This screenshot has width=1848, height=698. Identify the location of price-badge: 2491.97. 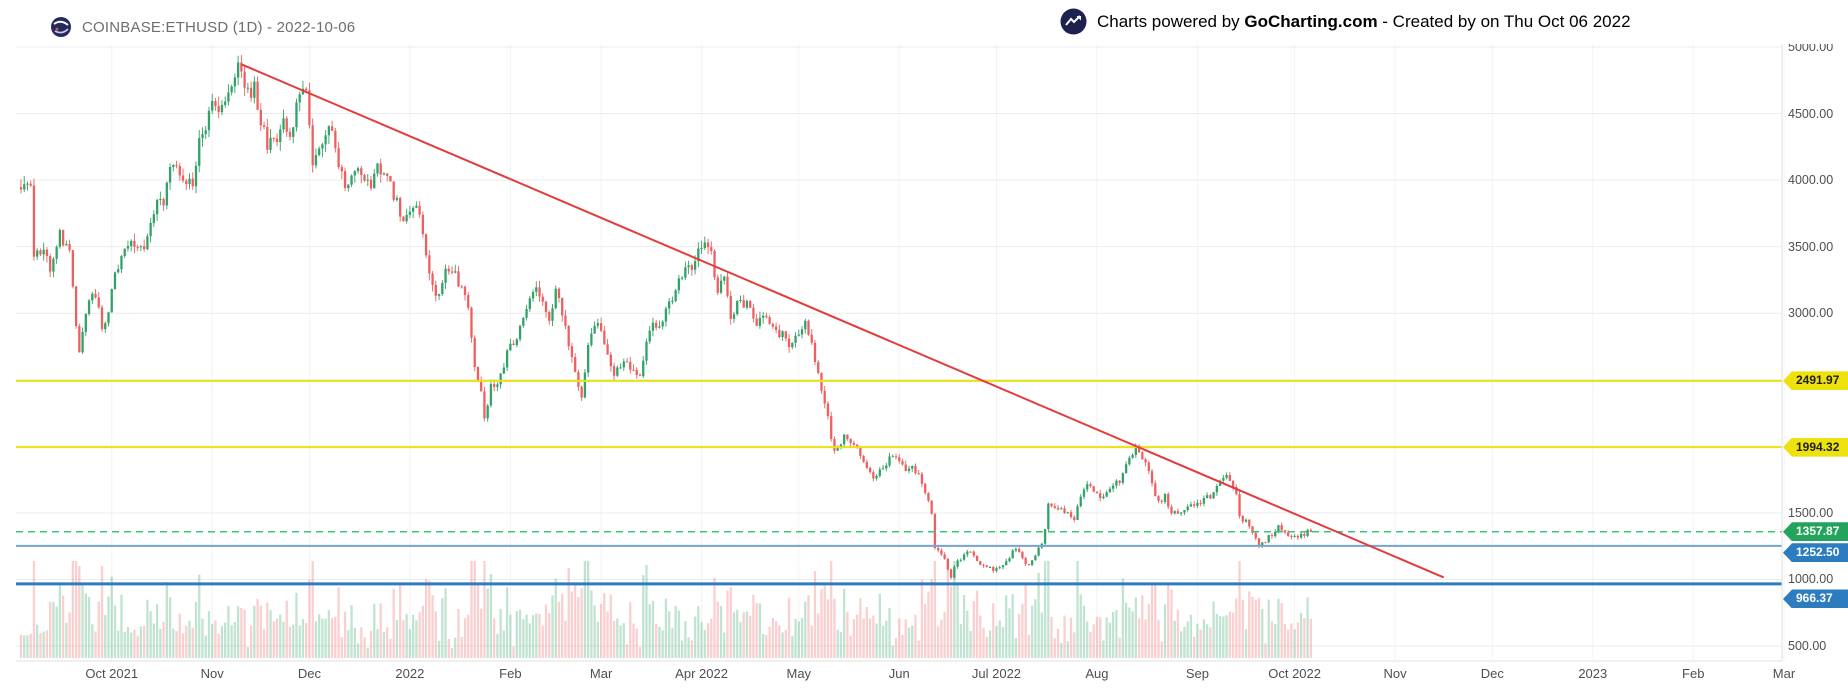
(1815, 381).